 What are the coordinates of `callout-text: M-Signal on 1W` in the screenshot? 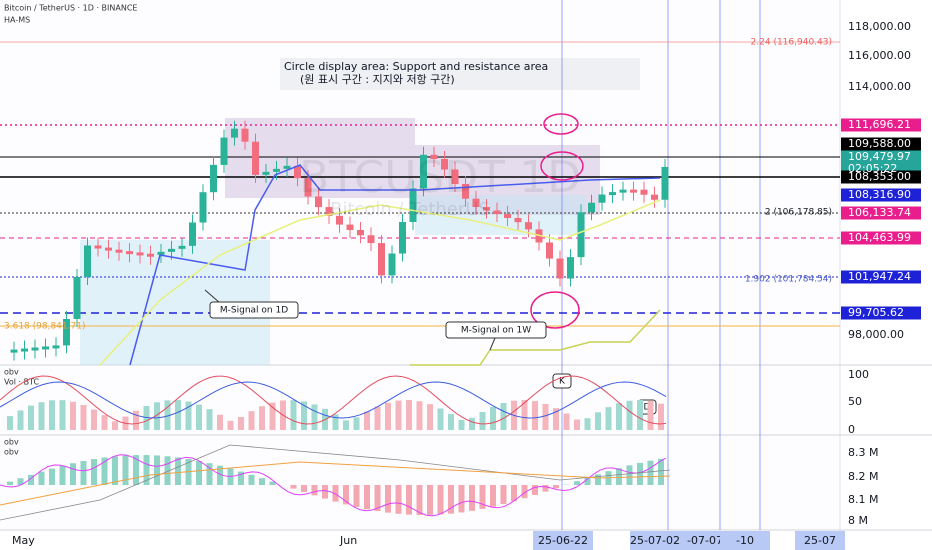 It's located at (496, 331).